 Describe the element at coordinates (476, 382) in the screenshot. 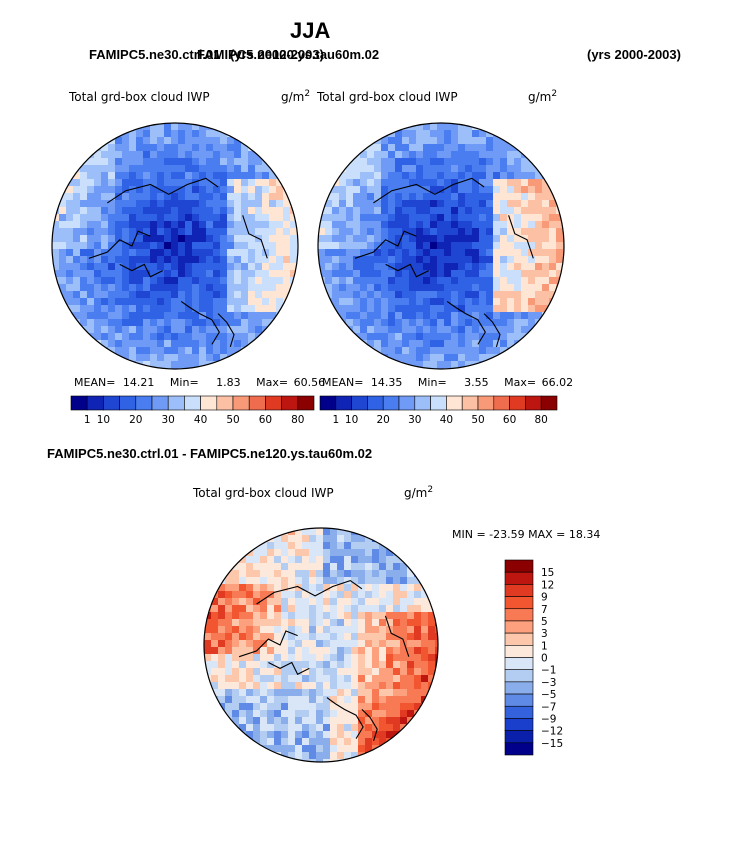

I see `right-min-value: 3.55` at that location.